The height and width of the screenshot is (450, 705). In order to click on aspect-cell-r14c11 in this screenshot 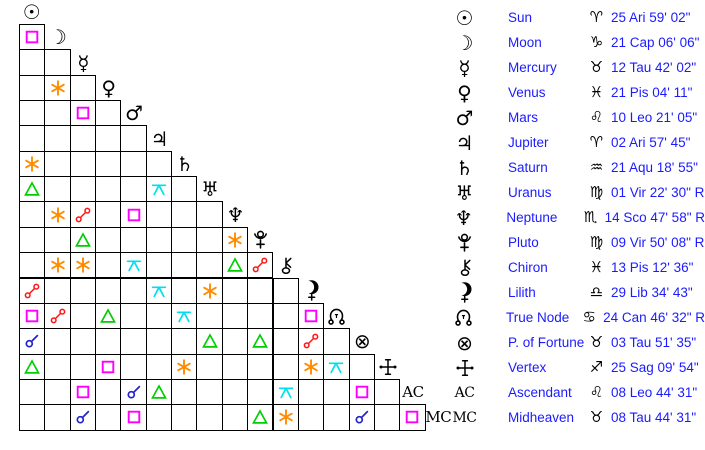, I will do `click(285, 366)`.